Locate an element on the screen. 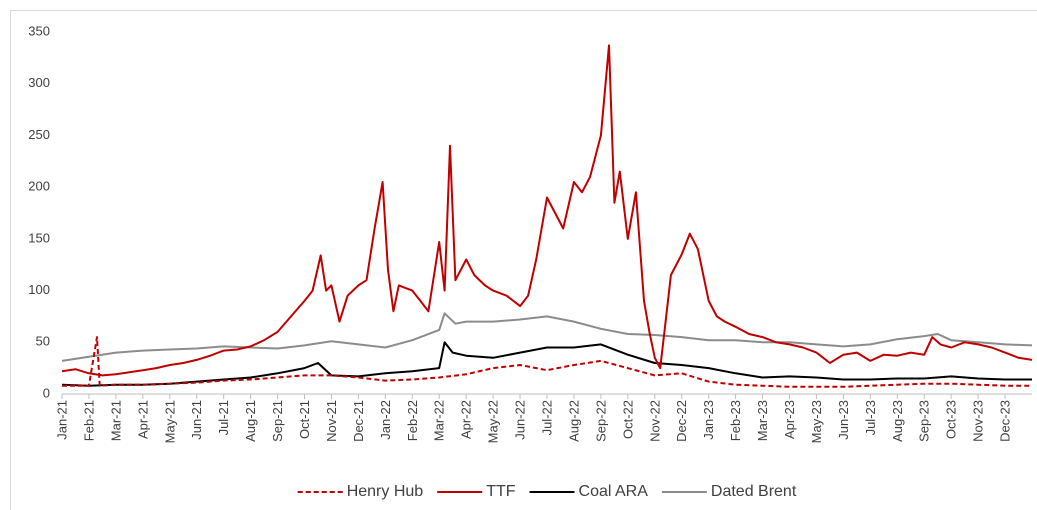  x-tick-label: Sep-21 is located at coordinates (277, 421).